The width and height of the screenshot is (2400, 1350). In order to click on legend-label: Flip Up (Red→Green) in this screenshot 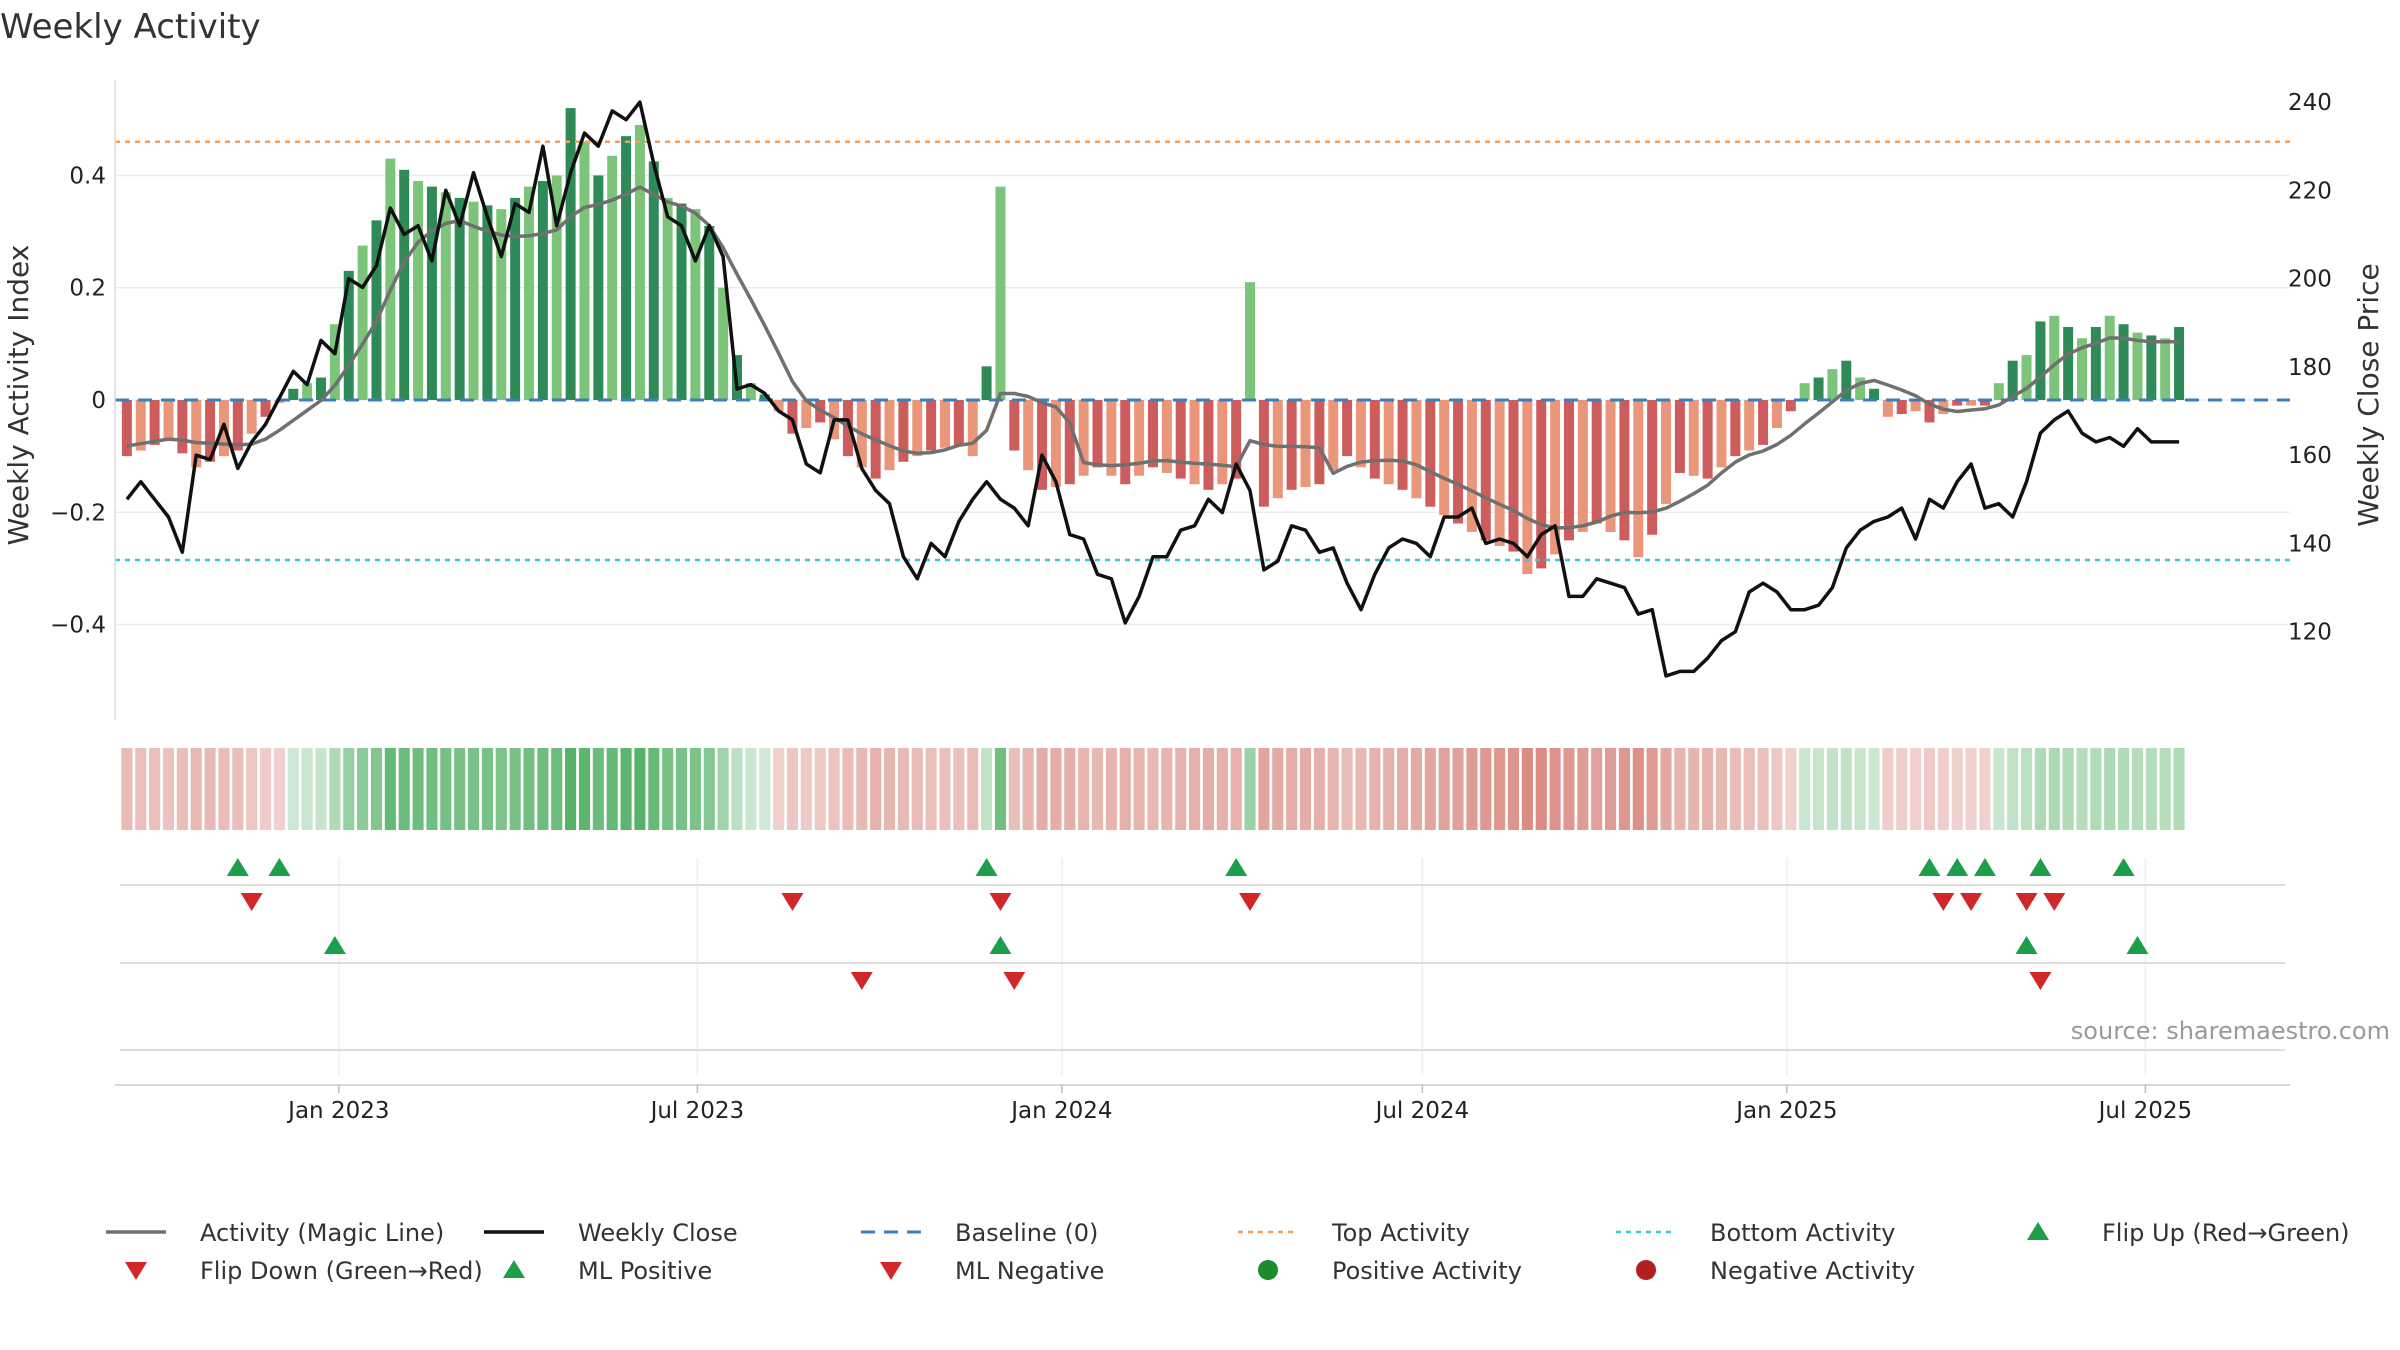, I will do `click(2226, 1233)`.